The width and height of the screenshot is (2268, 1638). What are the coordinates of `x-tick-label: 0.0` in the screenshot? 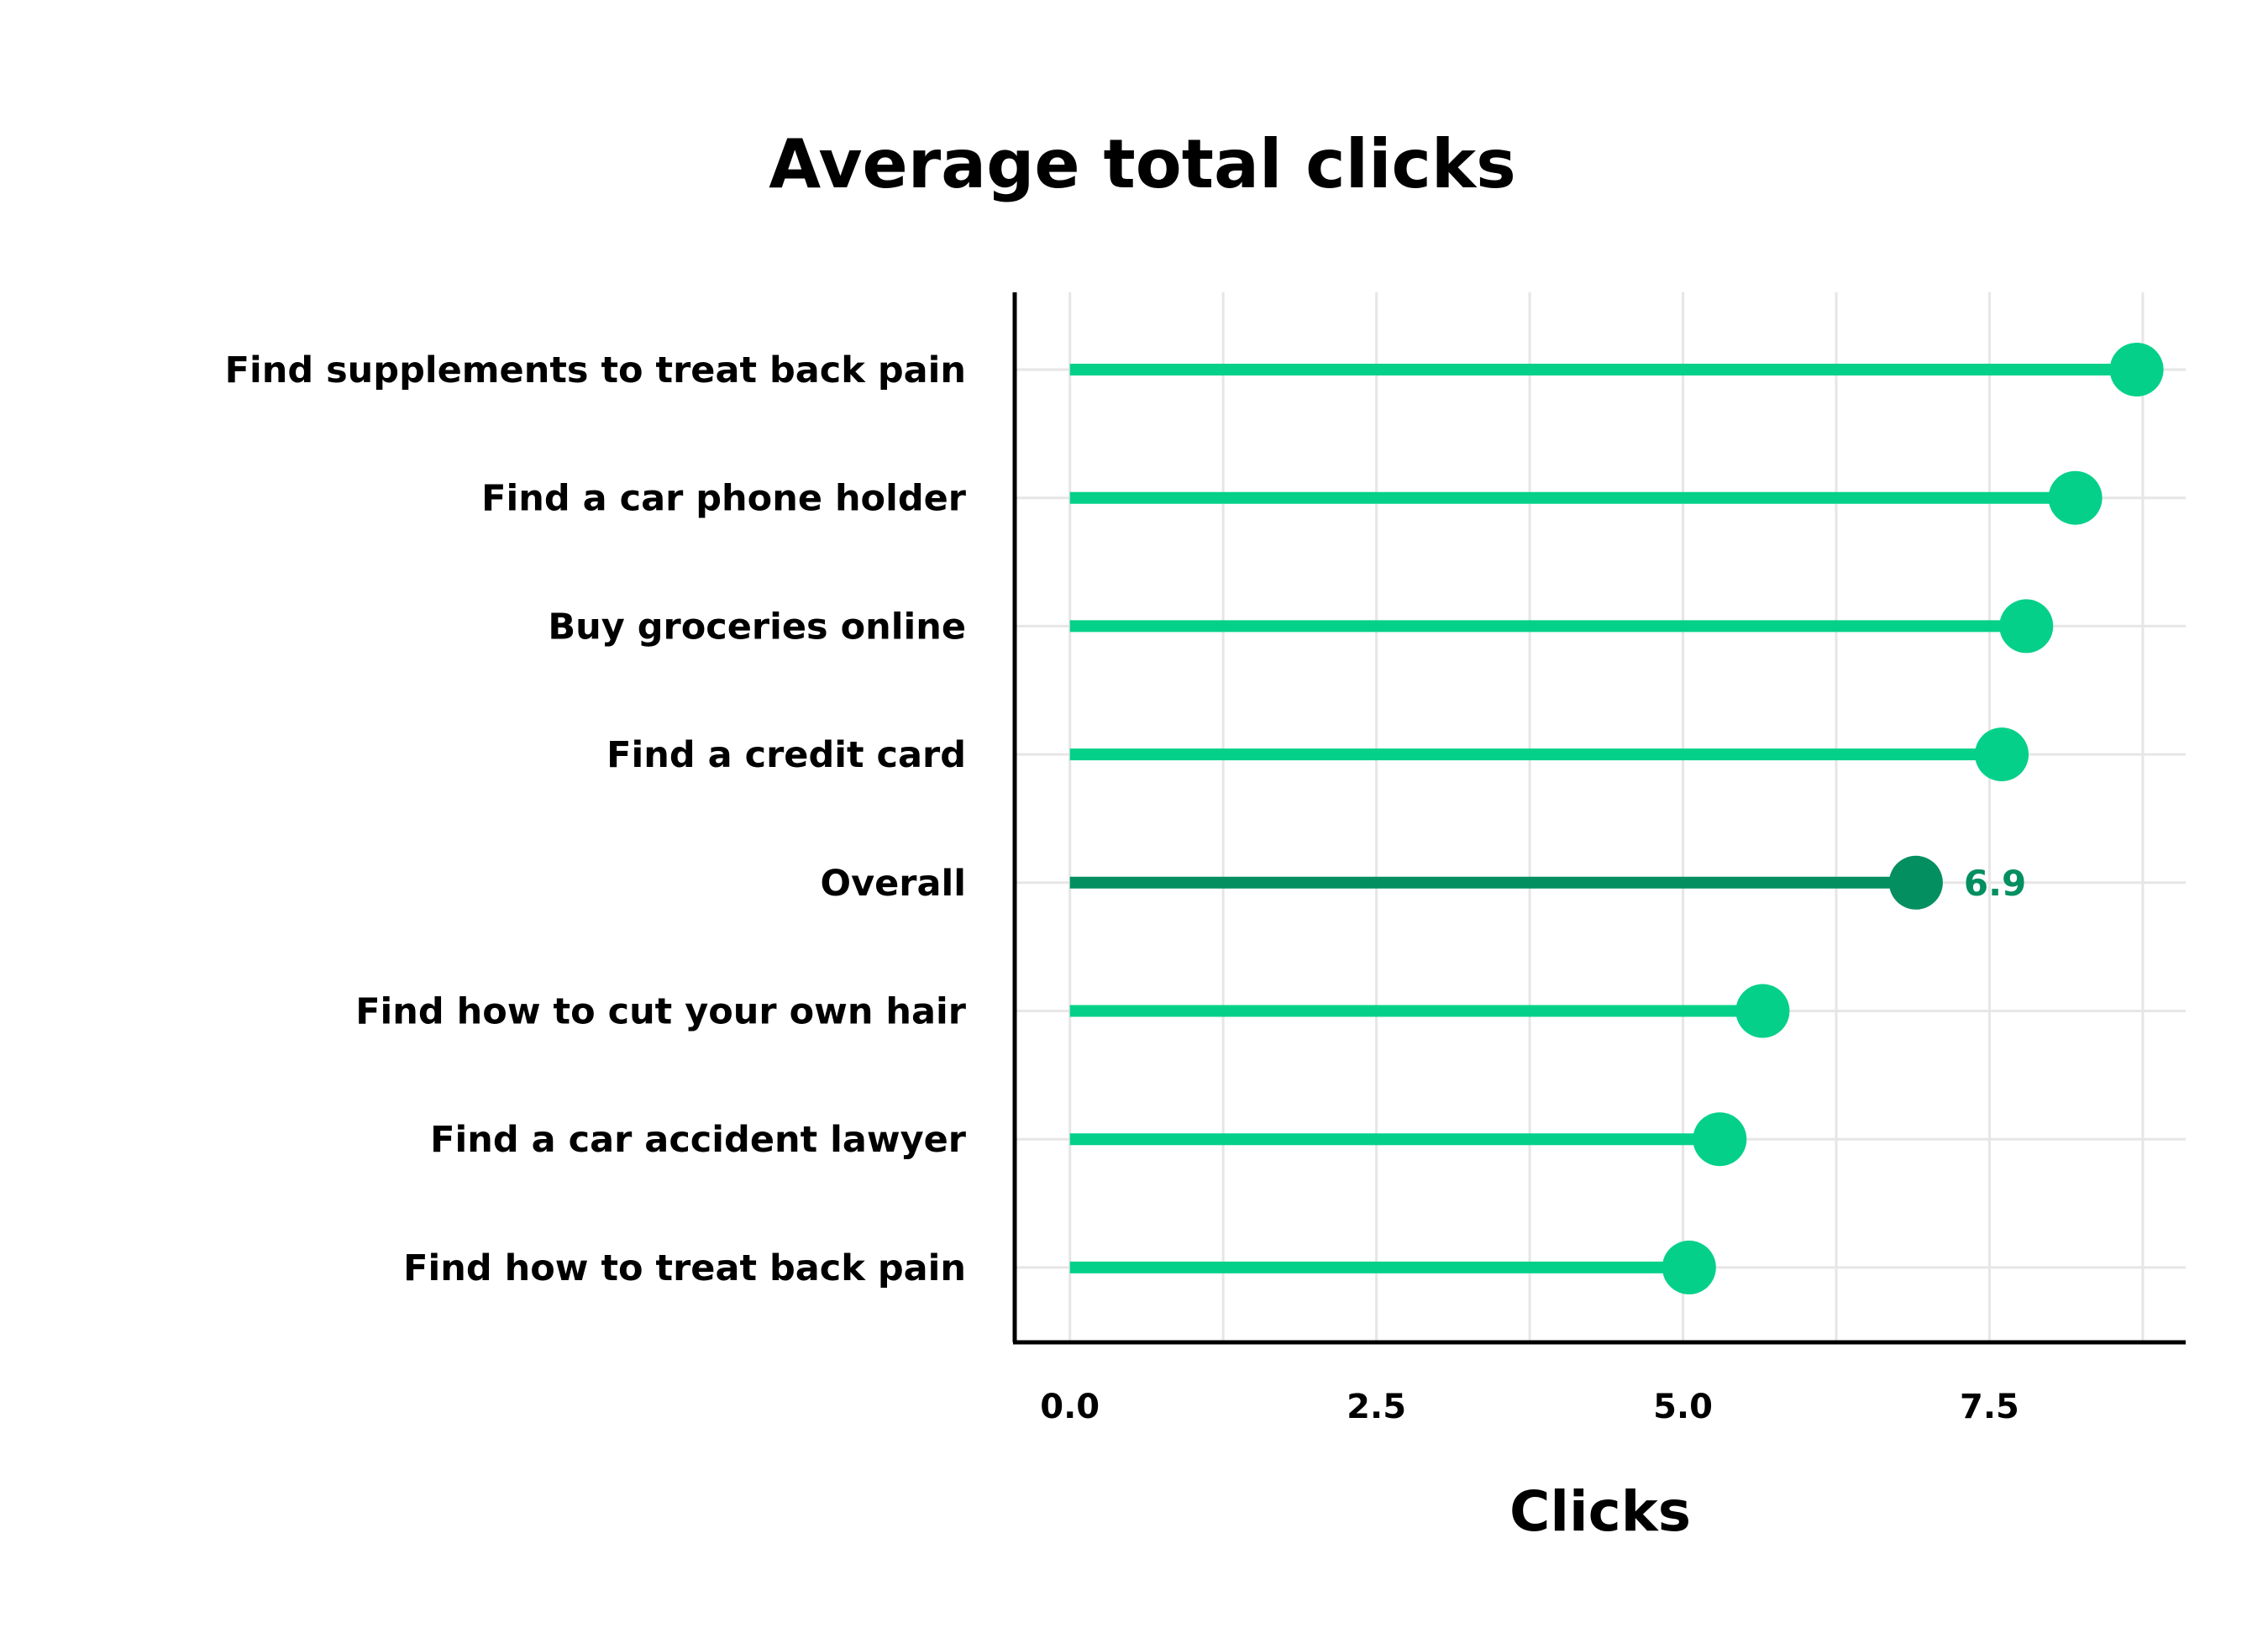 It's located at (1070, 1407).